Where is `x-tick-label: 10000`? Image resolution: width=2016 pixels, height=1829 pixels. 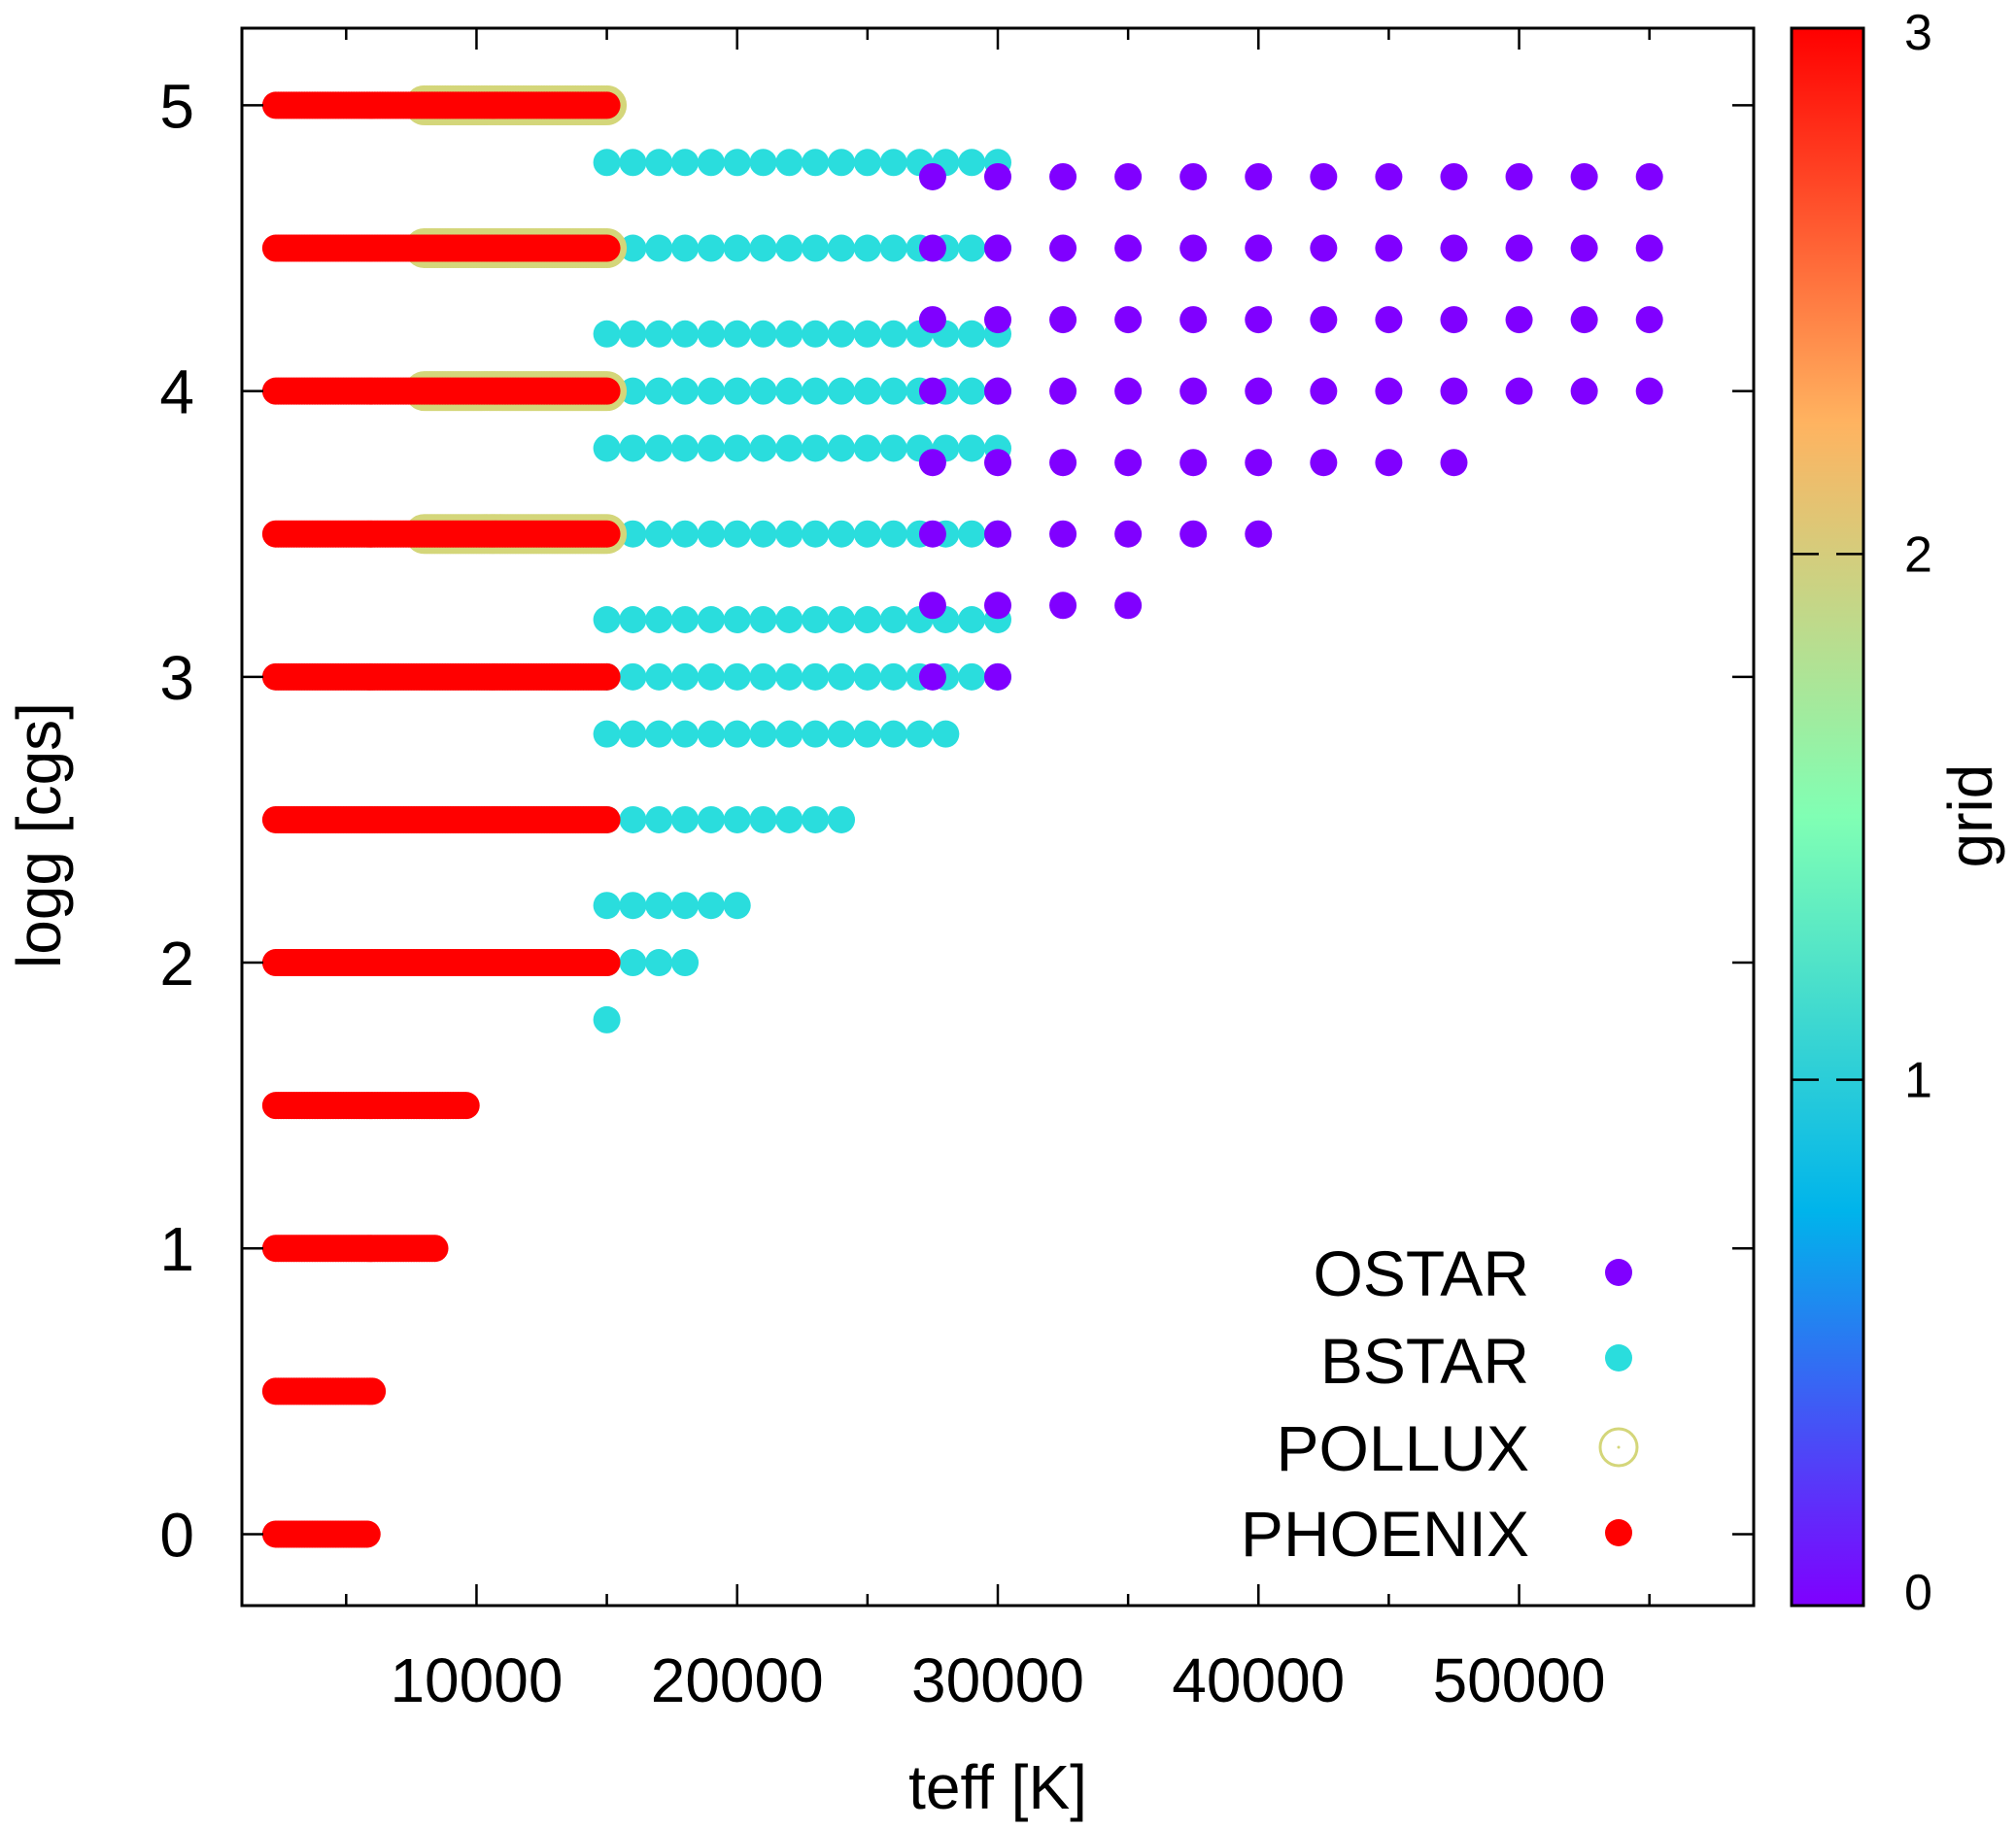 x-tick-label: 10000 is located at coordinates (477, 1680).